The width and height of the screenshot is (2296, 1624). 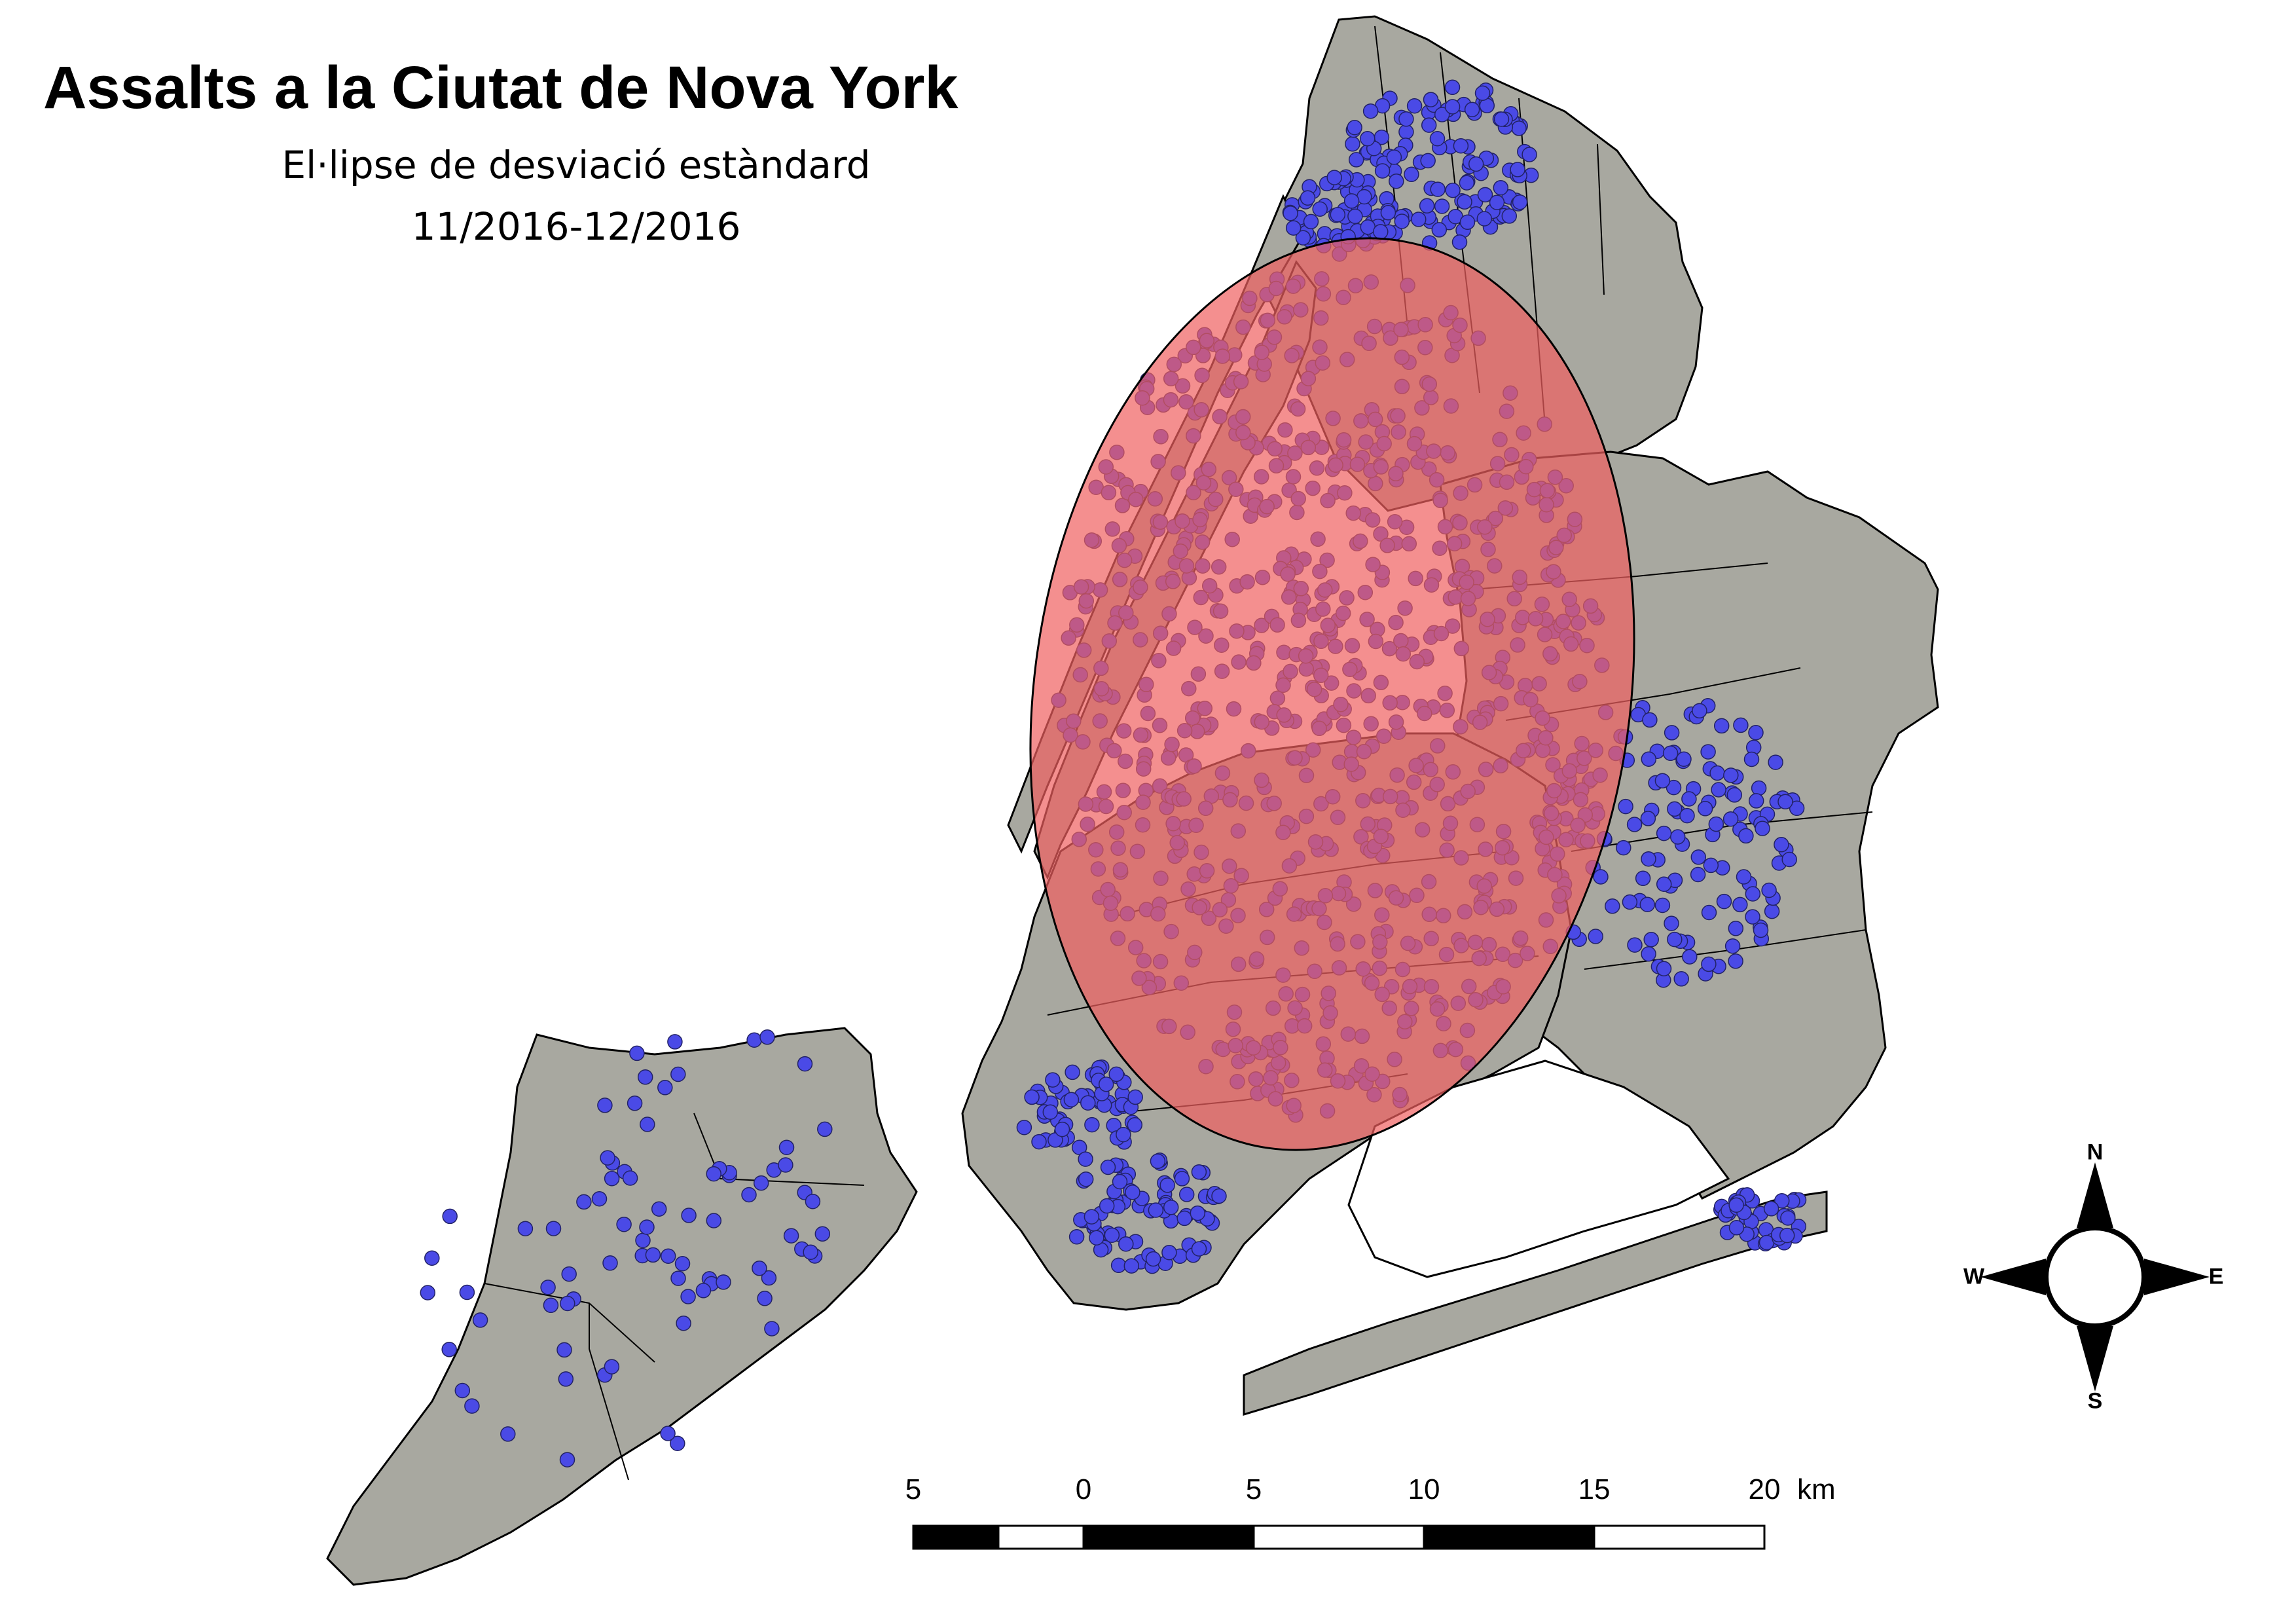 What do you see at coordinates (913, 1489) in the screenshot?
I see `scale-tick-label: 5` at bounding box center [913, 1489].